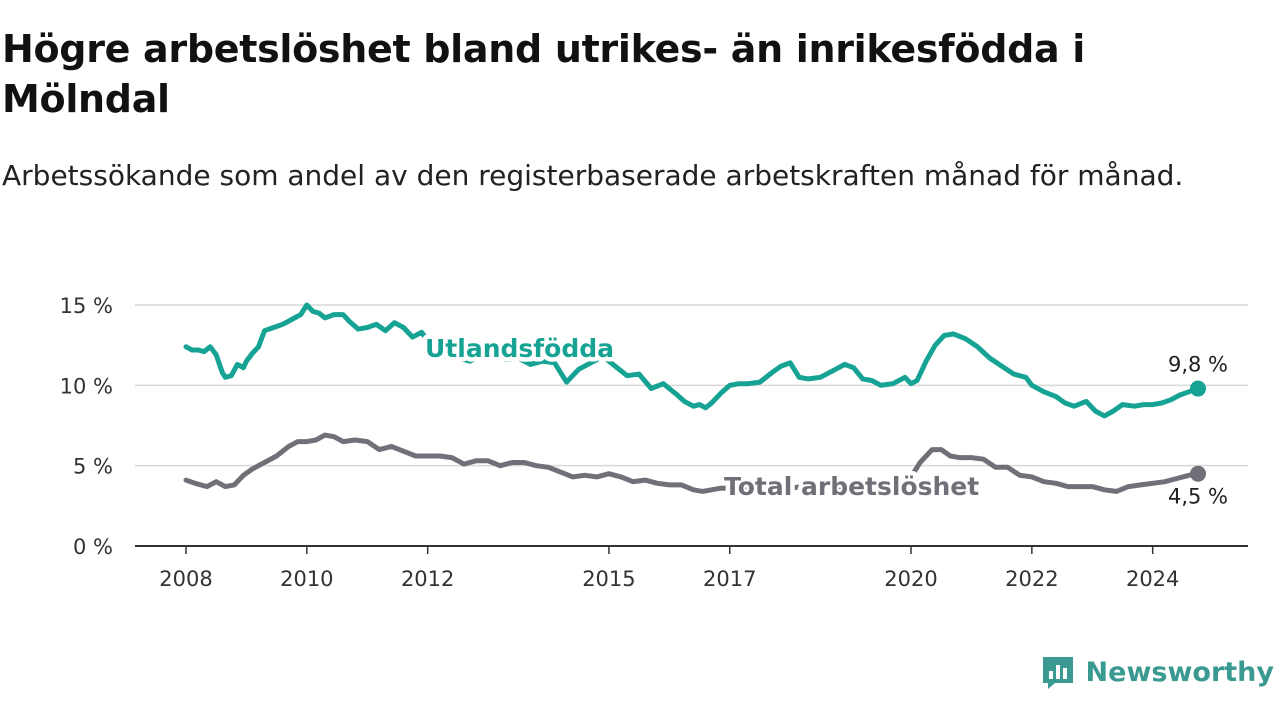 The width and height of the screenshot is (1280, 720). Describe the element at coordinates (1031, 579) in the screenshot. I see `x-tick-label: 2022` at that location.